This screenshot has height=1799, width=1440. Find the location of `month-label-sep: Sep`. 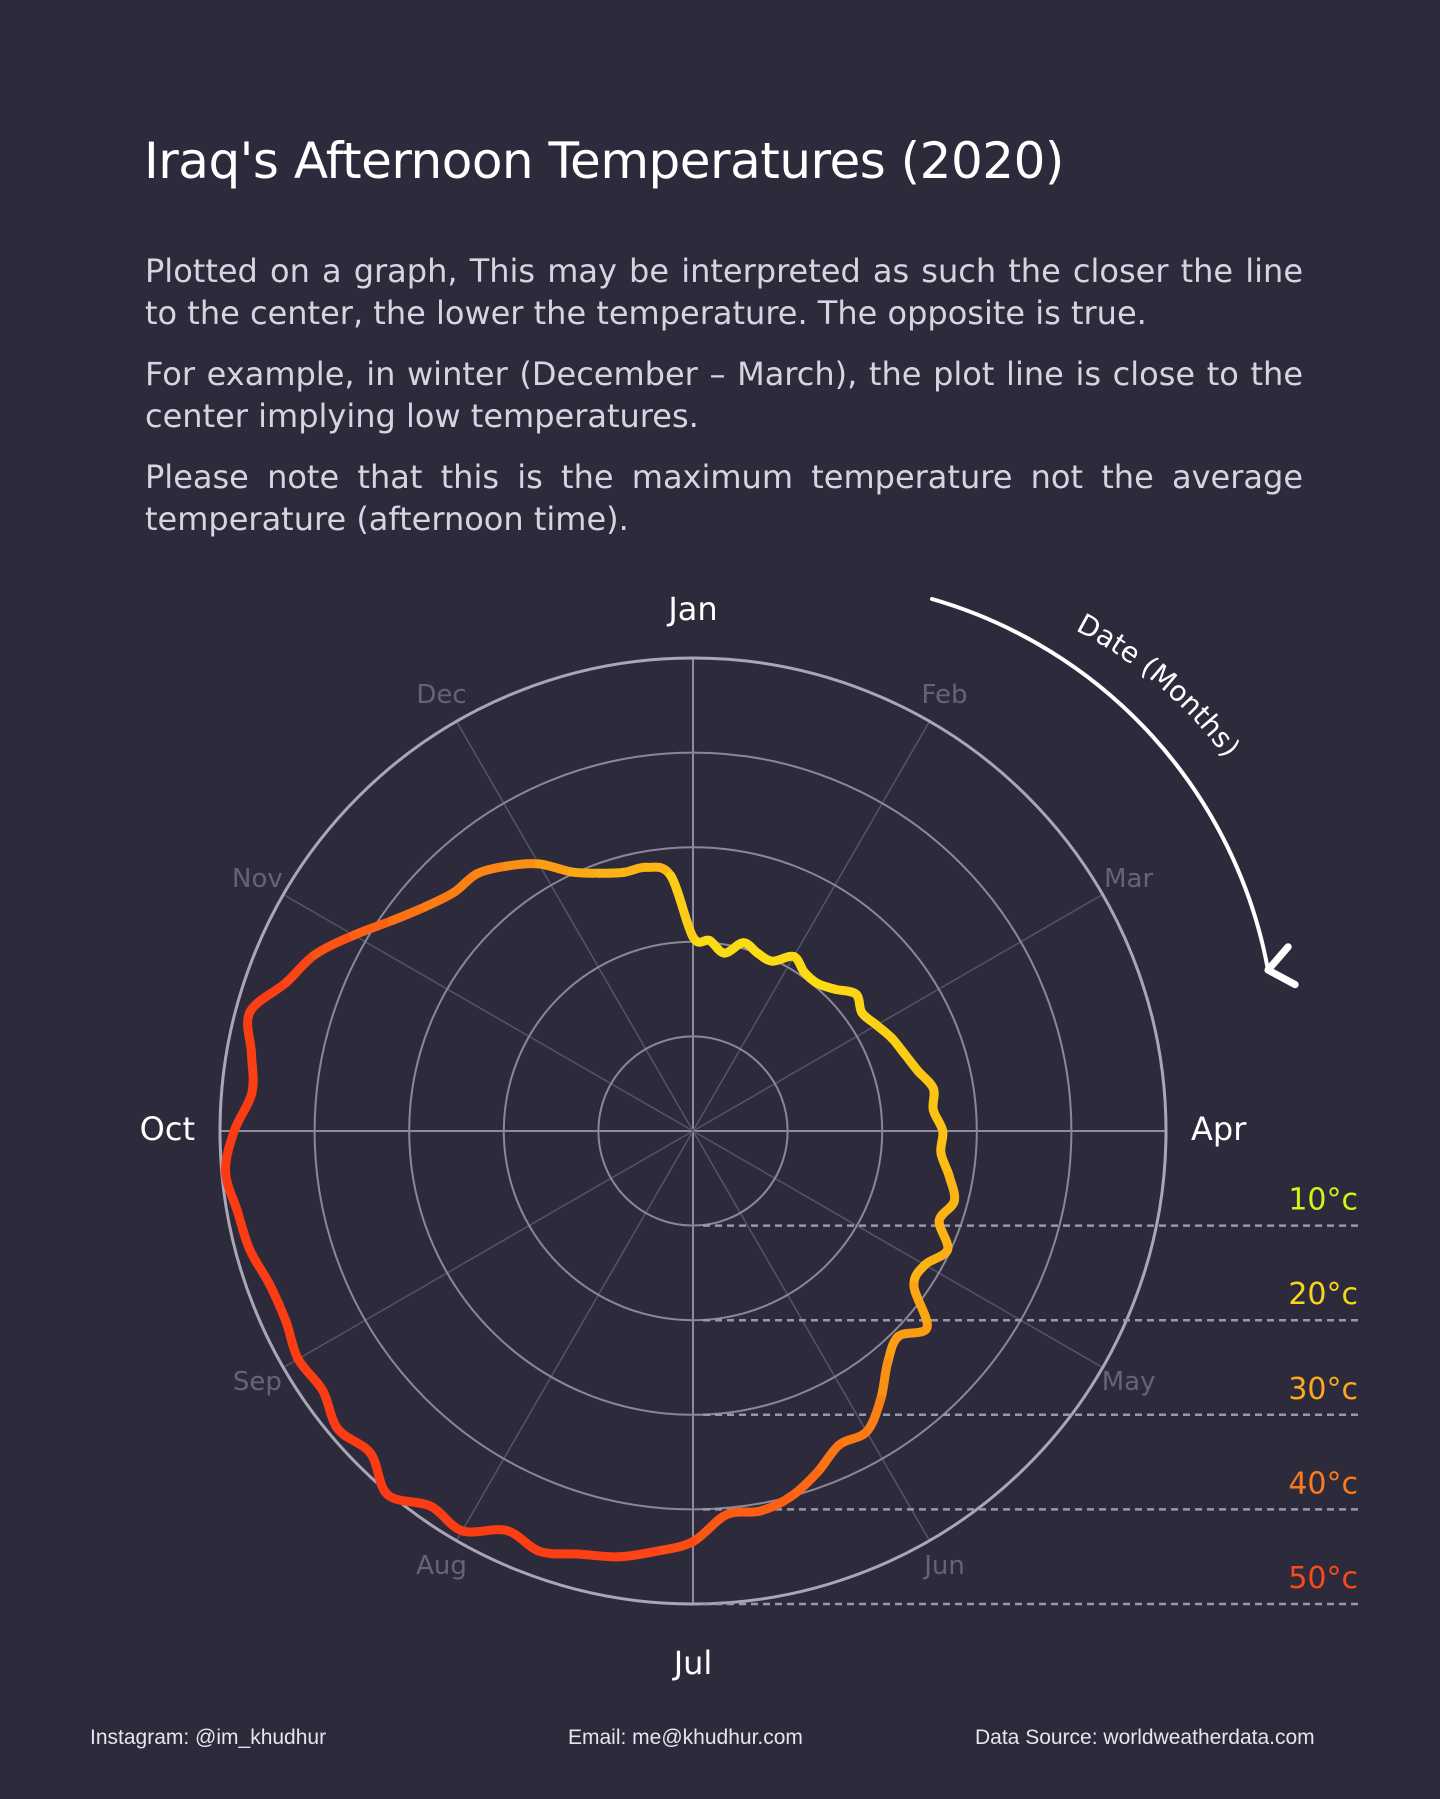

month-label-sep: Sep is located at coordinates (257, 1382).